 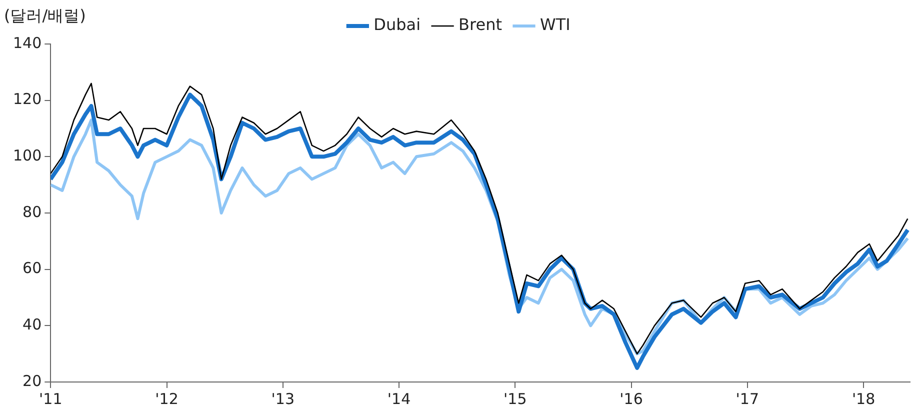 I want to click on x-tick-label: '15, so click(x=515, y=399).